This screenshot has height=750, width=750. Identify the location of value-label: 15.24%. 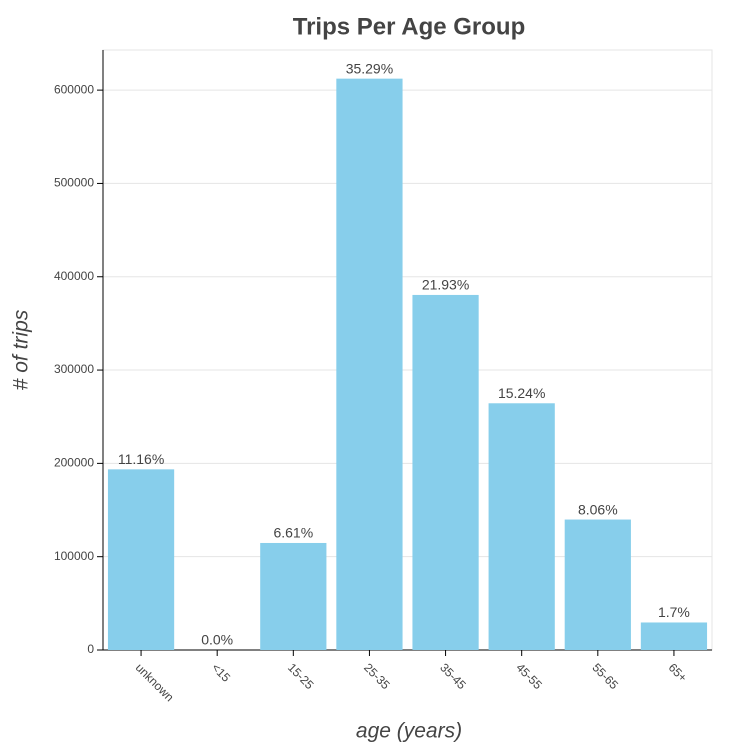
(521, 393).